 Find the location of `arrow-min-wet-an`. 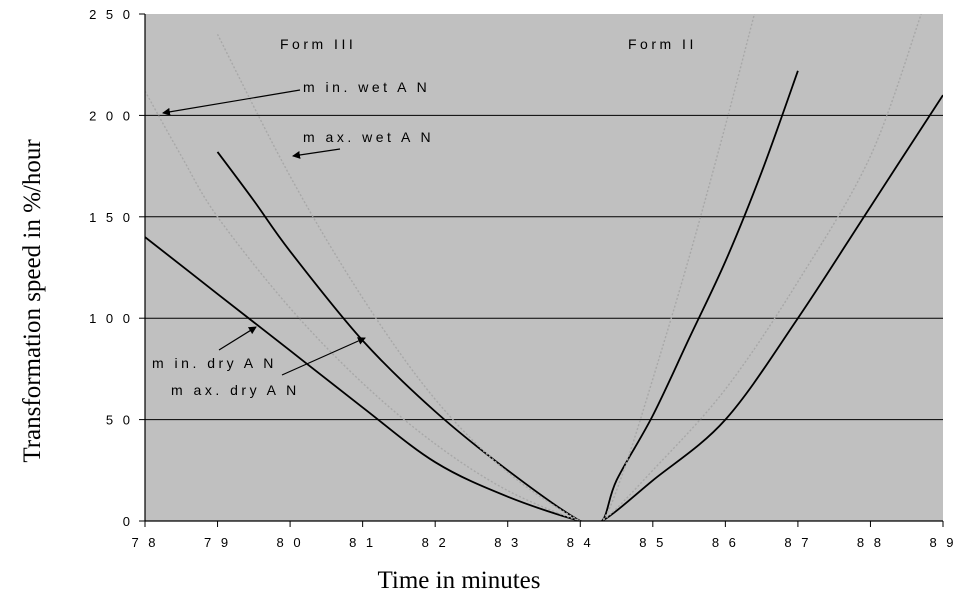

arrow-min-wet-an is located at coordinates (231, 102).